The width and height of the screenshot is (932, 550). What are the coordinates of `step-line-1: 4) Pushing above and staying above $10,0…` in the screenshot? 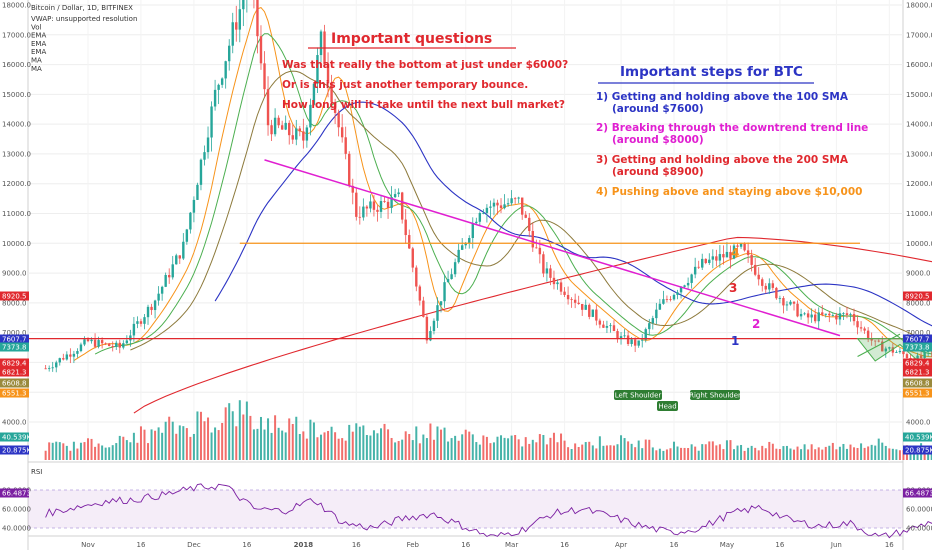 It's located at (729, 192).